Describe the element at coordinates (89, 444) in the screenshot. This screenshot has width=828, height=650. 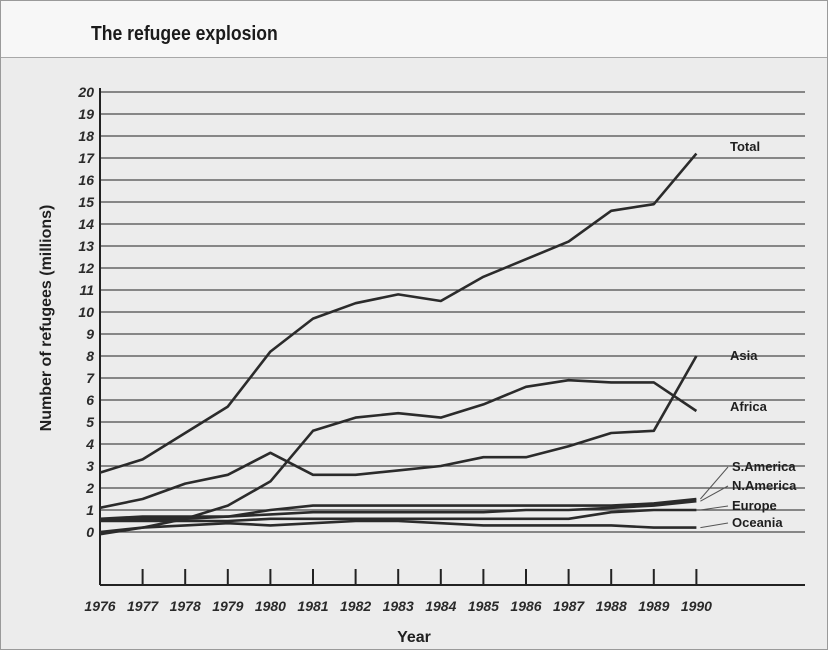
I see `y-tick-label: 4` at that location.